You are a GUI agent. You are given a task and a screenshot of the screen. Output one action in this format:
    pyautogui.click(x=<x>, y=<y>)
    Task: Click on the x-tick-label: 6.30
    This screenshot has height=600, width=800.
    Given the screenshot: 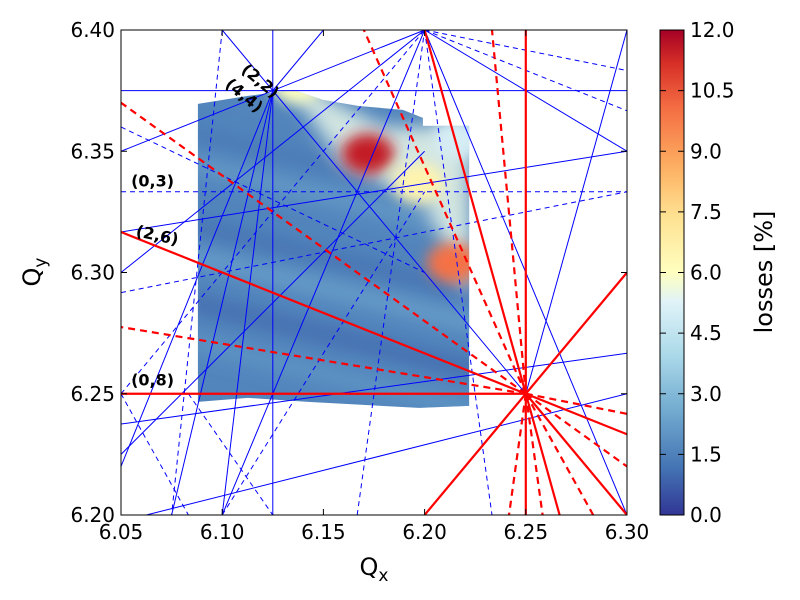 What is the action you would take?
    pyautogui.click(x=627, y=532)
    